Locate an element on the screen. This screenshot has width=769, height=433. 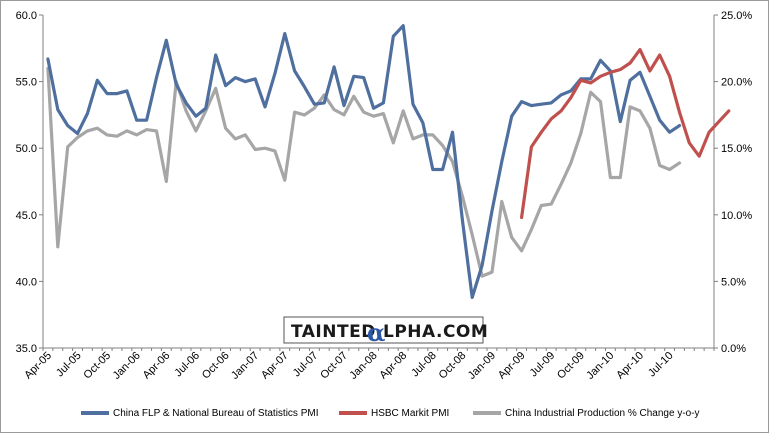
y2-tick-label: 25.0% is located at coordinates (736, 16).